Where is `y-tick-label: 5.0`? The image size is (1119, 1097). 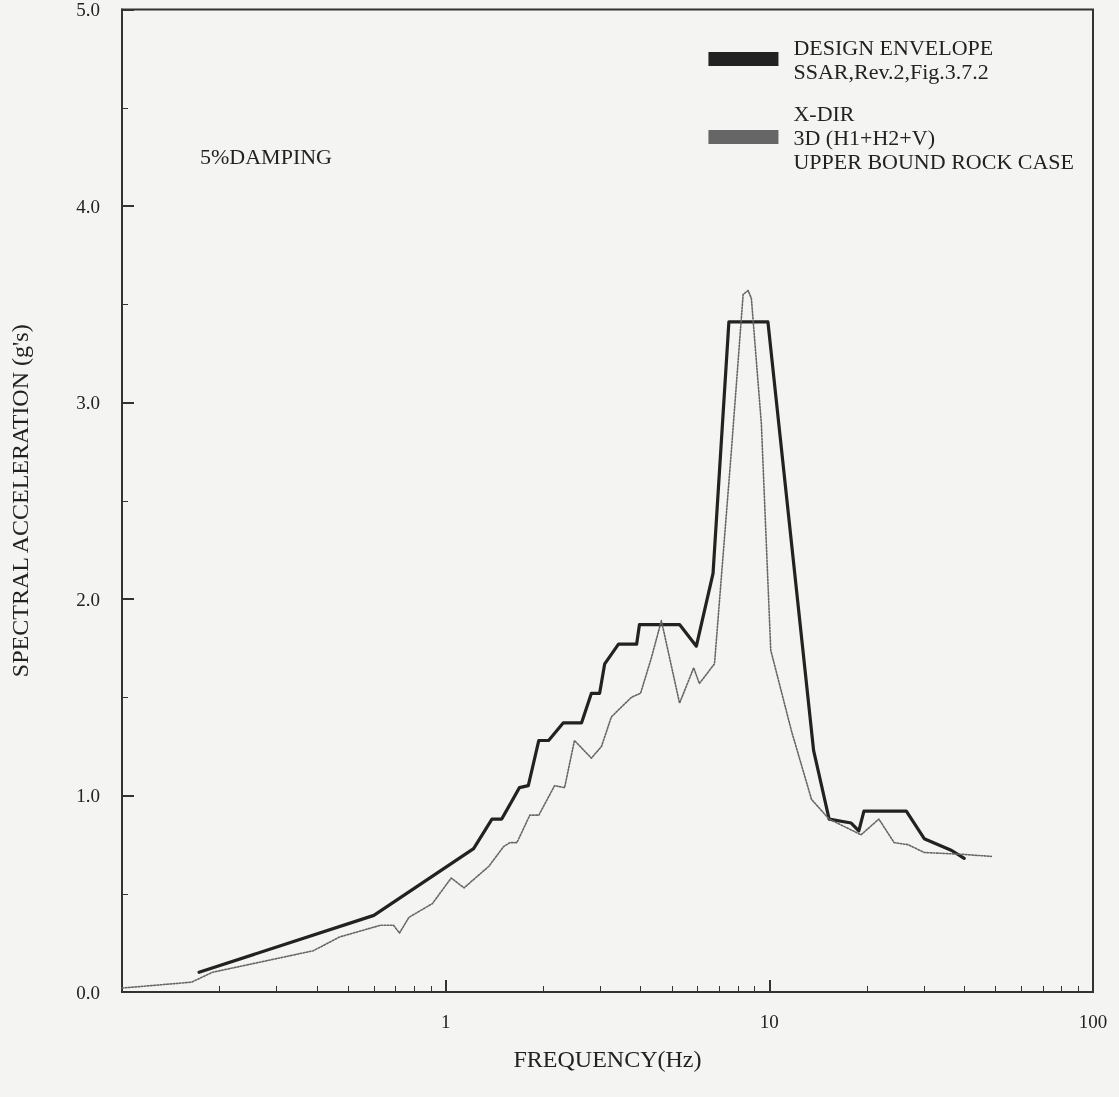 y-tick-label: 5.0 is located at coordinates (88, 10).